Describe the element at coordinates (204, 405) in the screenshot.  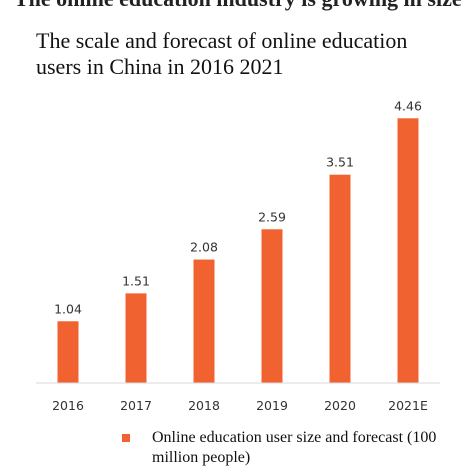
I see `x-tick-label-2018: 2018` at that location.